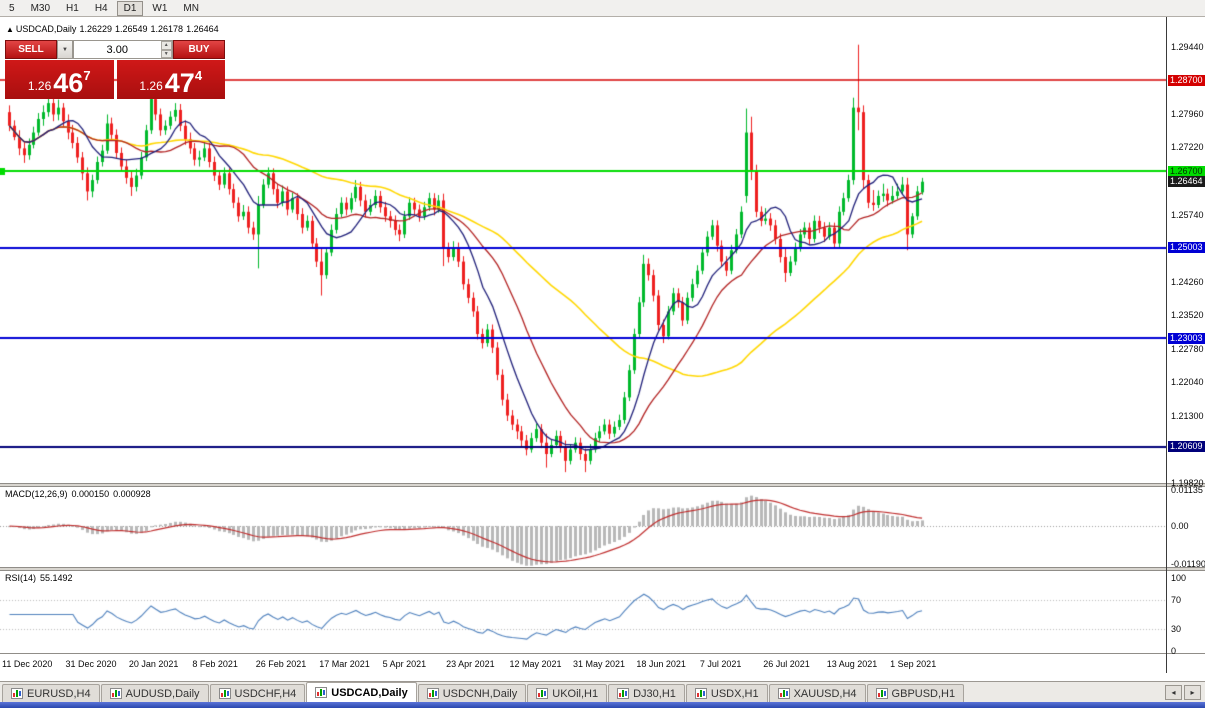 This screenshot has height=708, width=1205. I want to click on buy-price-pipette: 4, so click(198, 75).